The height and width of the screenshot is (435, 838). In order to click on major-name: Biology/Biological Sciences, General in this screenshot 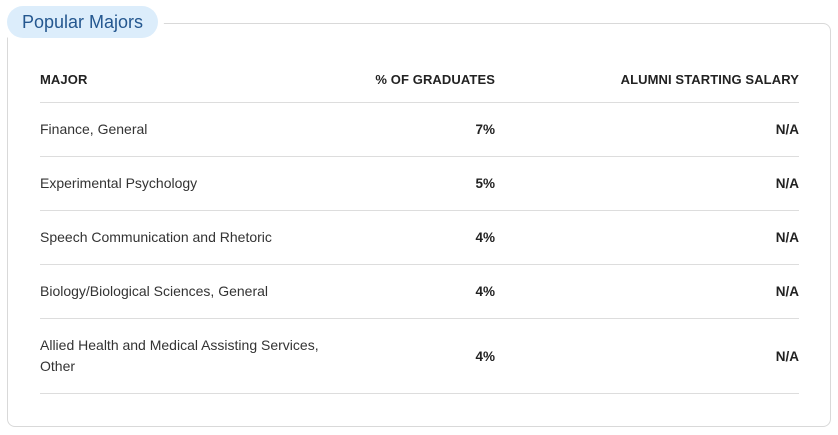, I will do `click(154, 291)`.